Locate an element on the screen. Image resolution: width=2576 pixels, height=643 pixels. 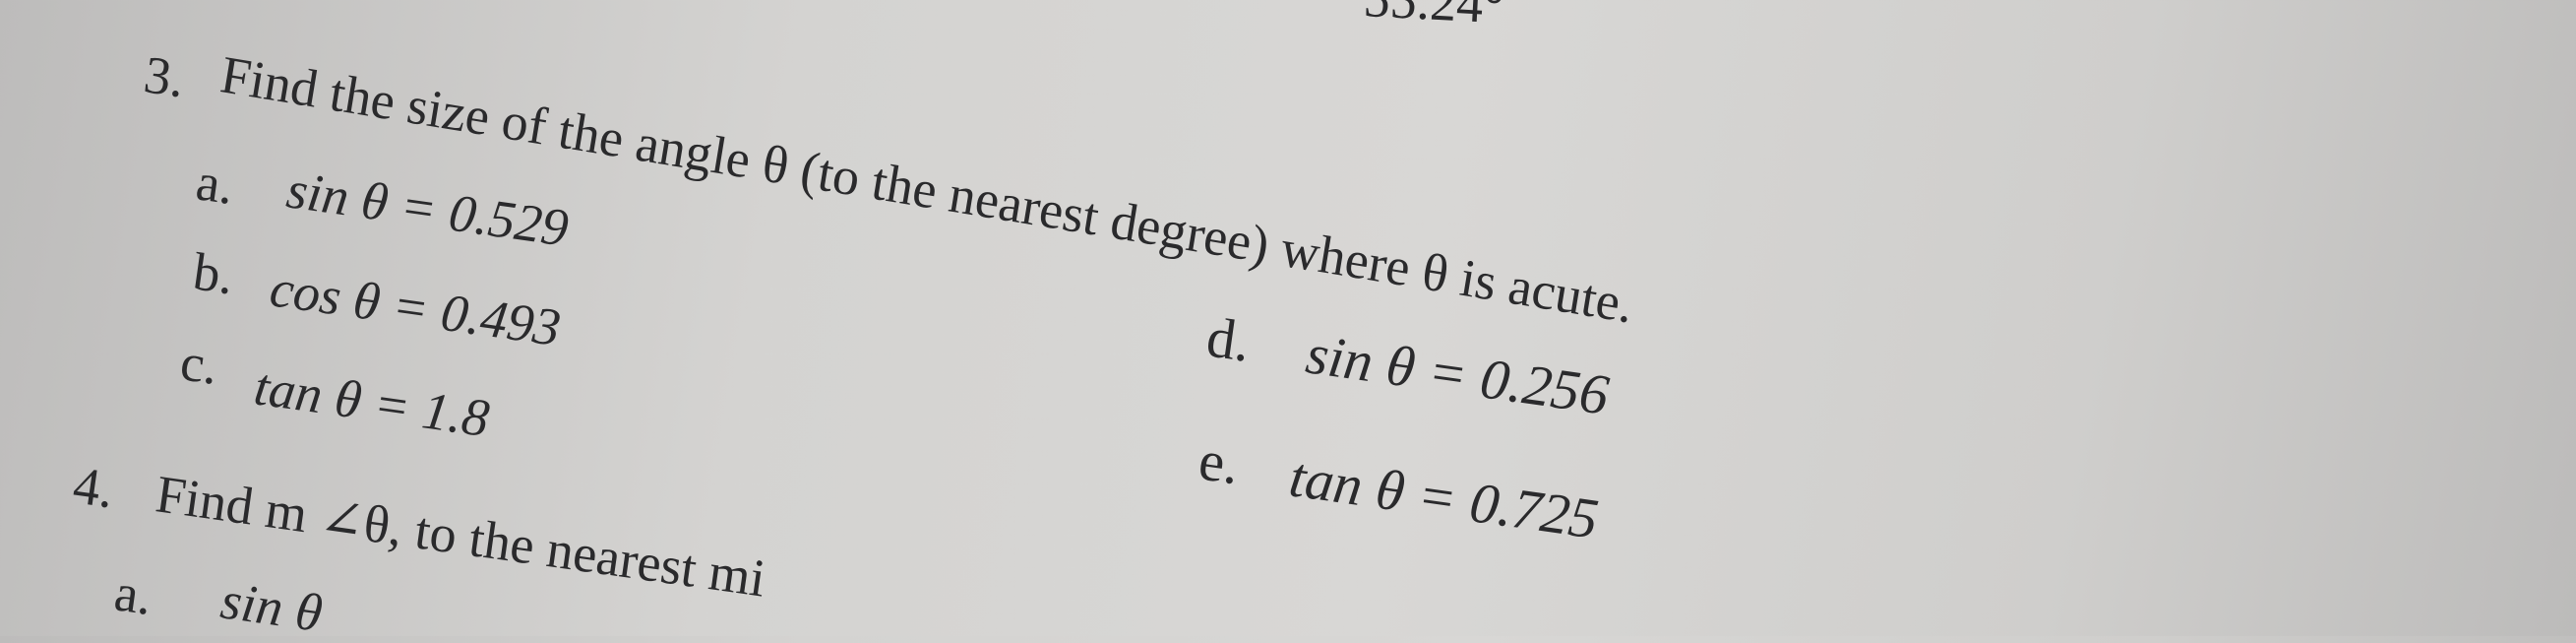
top-fragment: 55.24° is located at coordinates (1434, 17).